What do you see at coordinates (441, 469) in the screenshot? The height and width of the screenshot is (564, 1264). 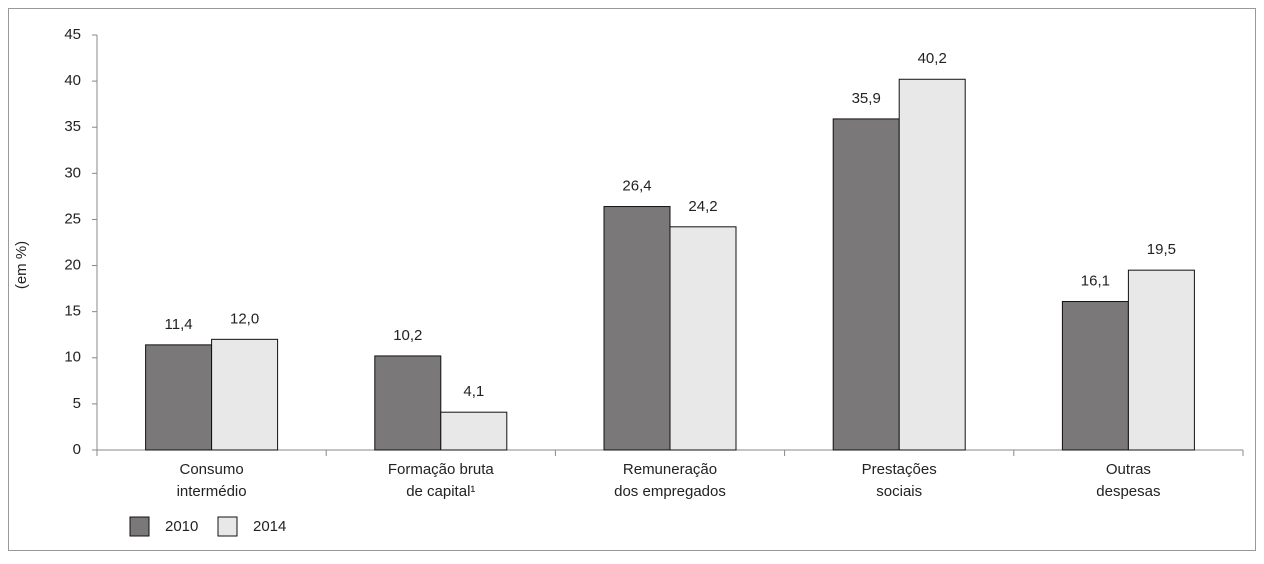 I see `x-tick-label: Formação bruta` at bounding box center [441, 469].